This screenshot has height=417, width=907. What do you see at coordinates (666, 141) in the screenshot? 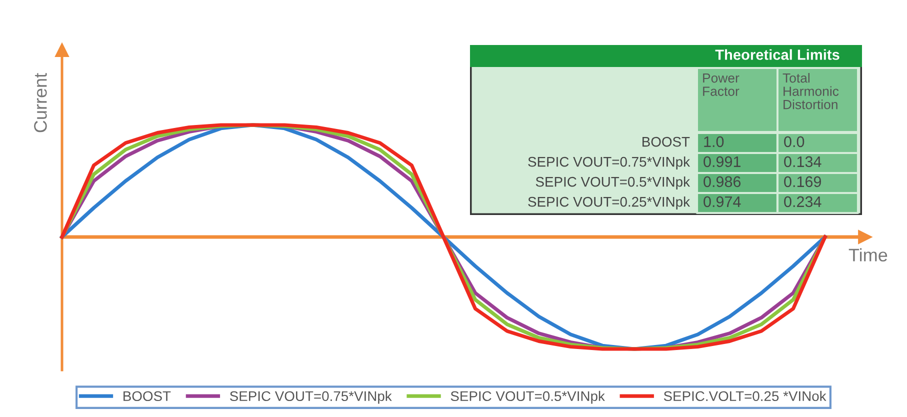
I see `y-tick-label: BOOST` at bounding box center [666, 141].